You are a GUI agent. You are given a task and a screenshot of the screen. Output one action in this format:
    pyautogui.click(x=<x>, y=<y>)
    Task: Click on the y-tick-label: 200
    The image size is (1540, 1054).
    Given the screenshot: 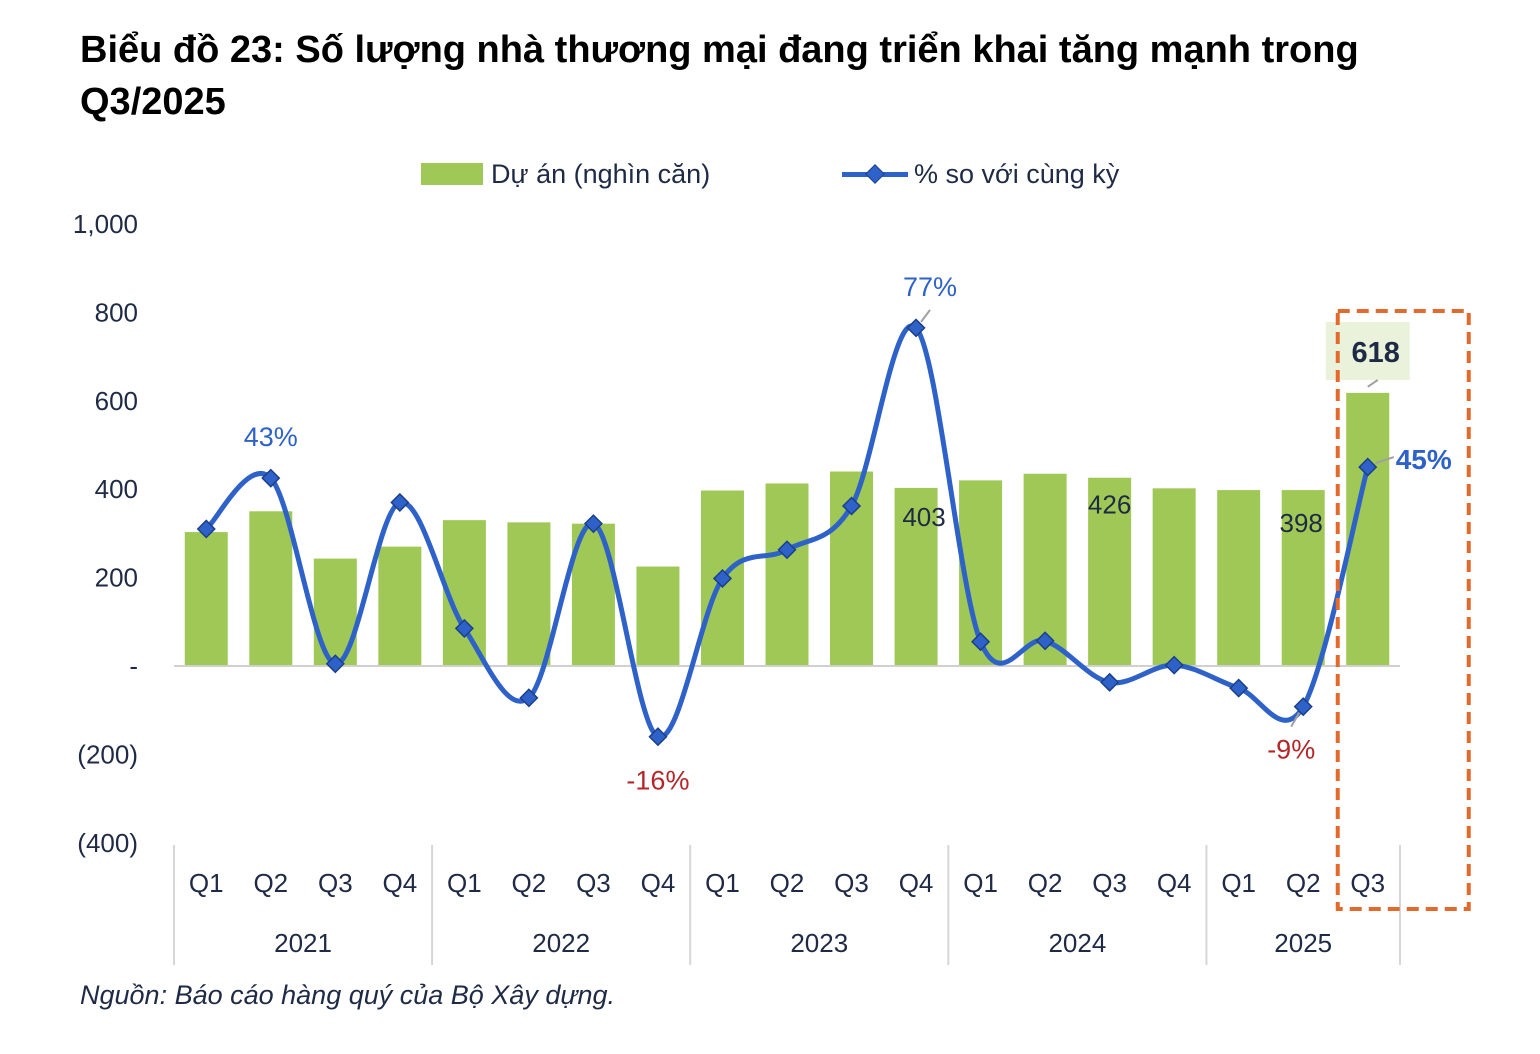 What is the action you would take?
    pyautogui.click(x=116, y=578)
    